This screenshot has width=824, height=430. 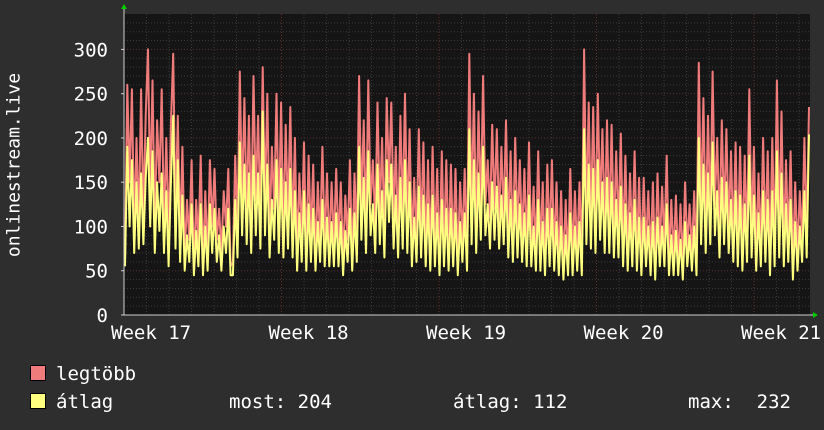 What do you see at coordinates (280, 402) in the screenshot?
I see `stat-now: most: 204` at bounding box center [280, 402].